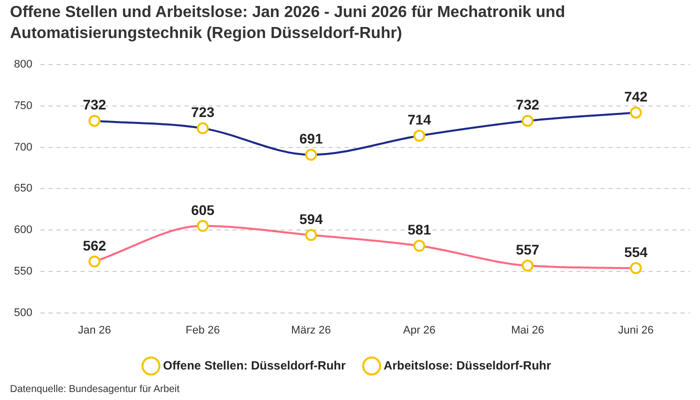  I want to click on x-tick-label: Apr 26, so click(419, 330).